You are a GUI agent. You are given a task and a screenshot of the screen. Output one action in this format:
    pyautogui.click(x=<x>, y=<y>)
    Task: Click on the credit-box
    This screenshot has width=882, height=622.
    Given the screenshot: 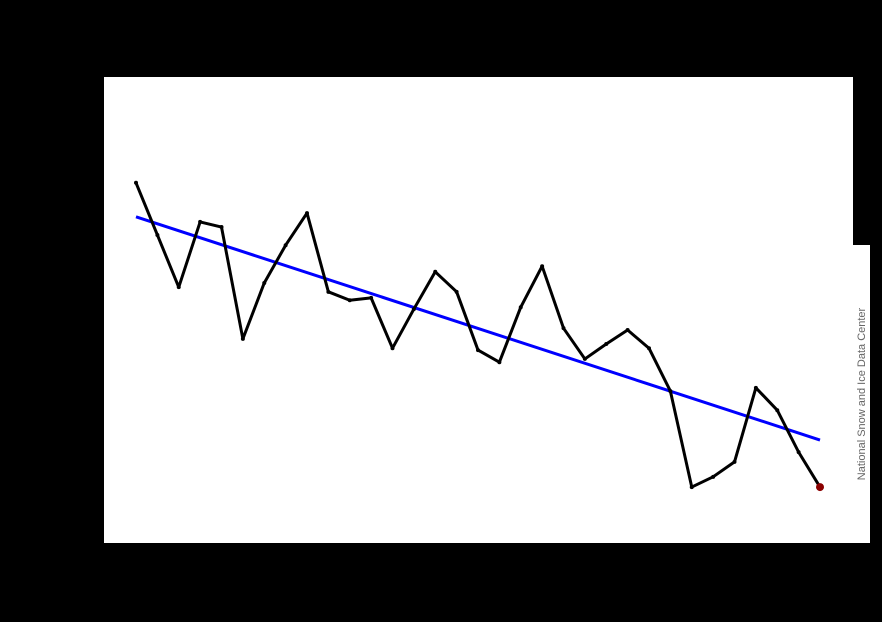 What is the action you would take?
    pyautogui.click(x=861, y=394)
    